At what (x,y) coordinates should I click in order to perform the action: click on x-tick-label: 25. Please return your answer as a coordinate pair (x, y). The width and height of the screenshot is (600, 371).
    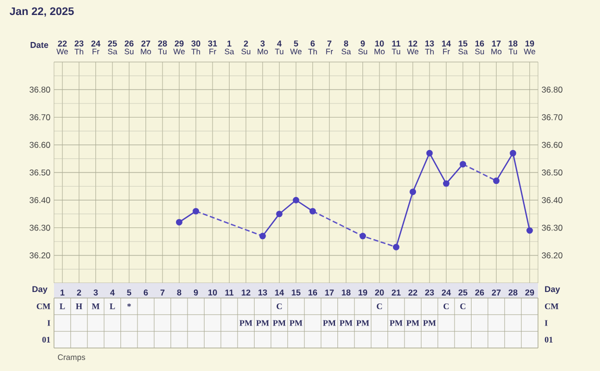
    Looking at the image, I should click on (112, 43).